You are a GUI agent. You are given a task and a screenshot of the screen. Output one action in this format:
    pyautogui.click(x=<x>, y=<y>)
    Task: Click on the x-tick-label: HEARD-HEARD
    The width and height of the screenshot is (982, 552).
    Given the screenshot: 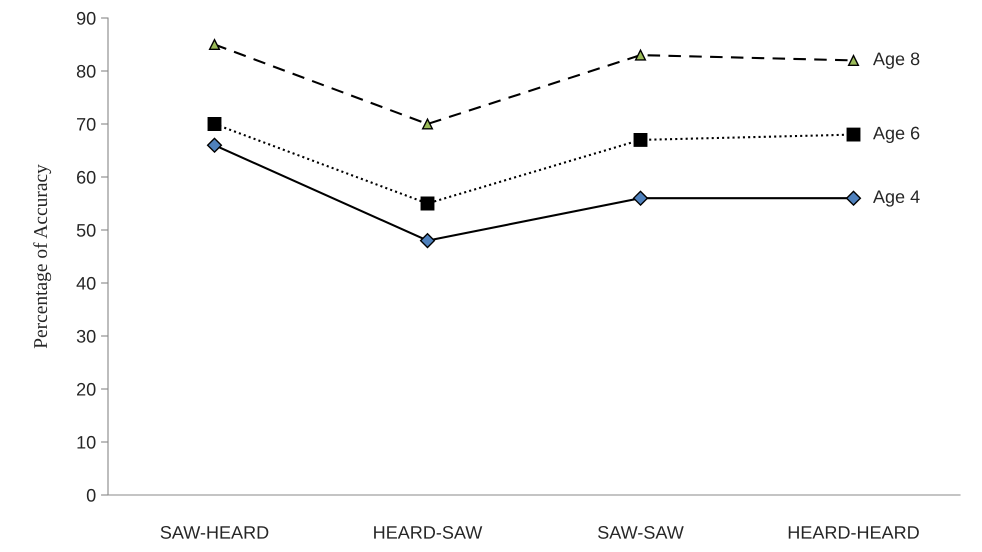 What is the action you would take?
    pyautogui.click(x=853, y=532)
    